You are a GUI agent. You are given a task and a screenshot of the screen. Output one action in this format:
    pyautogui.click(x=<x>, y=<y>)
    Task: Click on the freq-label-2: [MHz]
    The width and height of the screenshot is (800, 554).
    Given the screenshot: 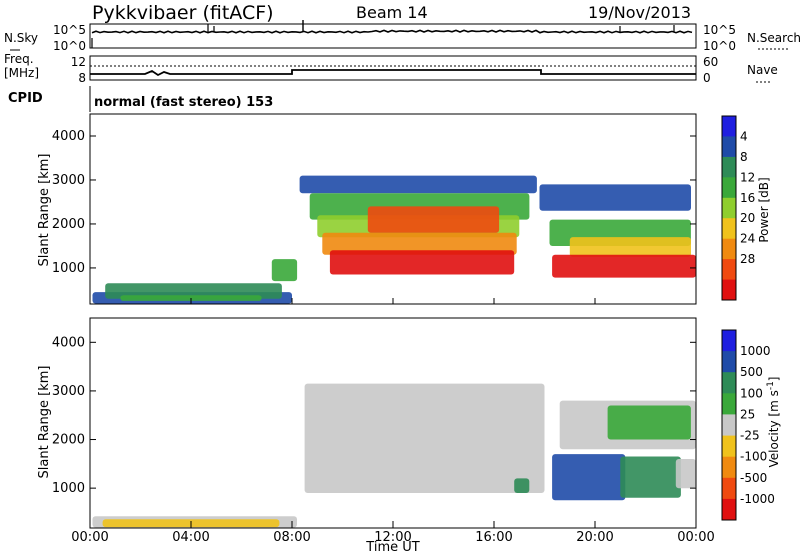 What is the action you would take?
    pyautogui.click(x=21, y=73)
    